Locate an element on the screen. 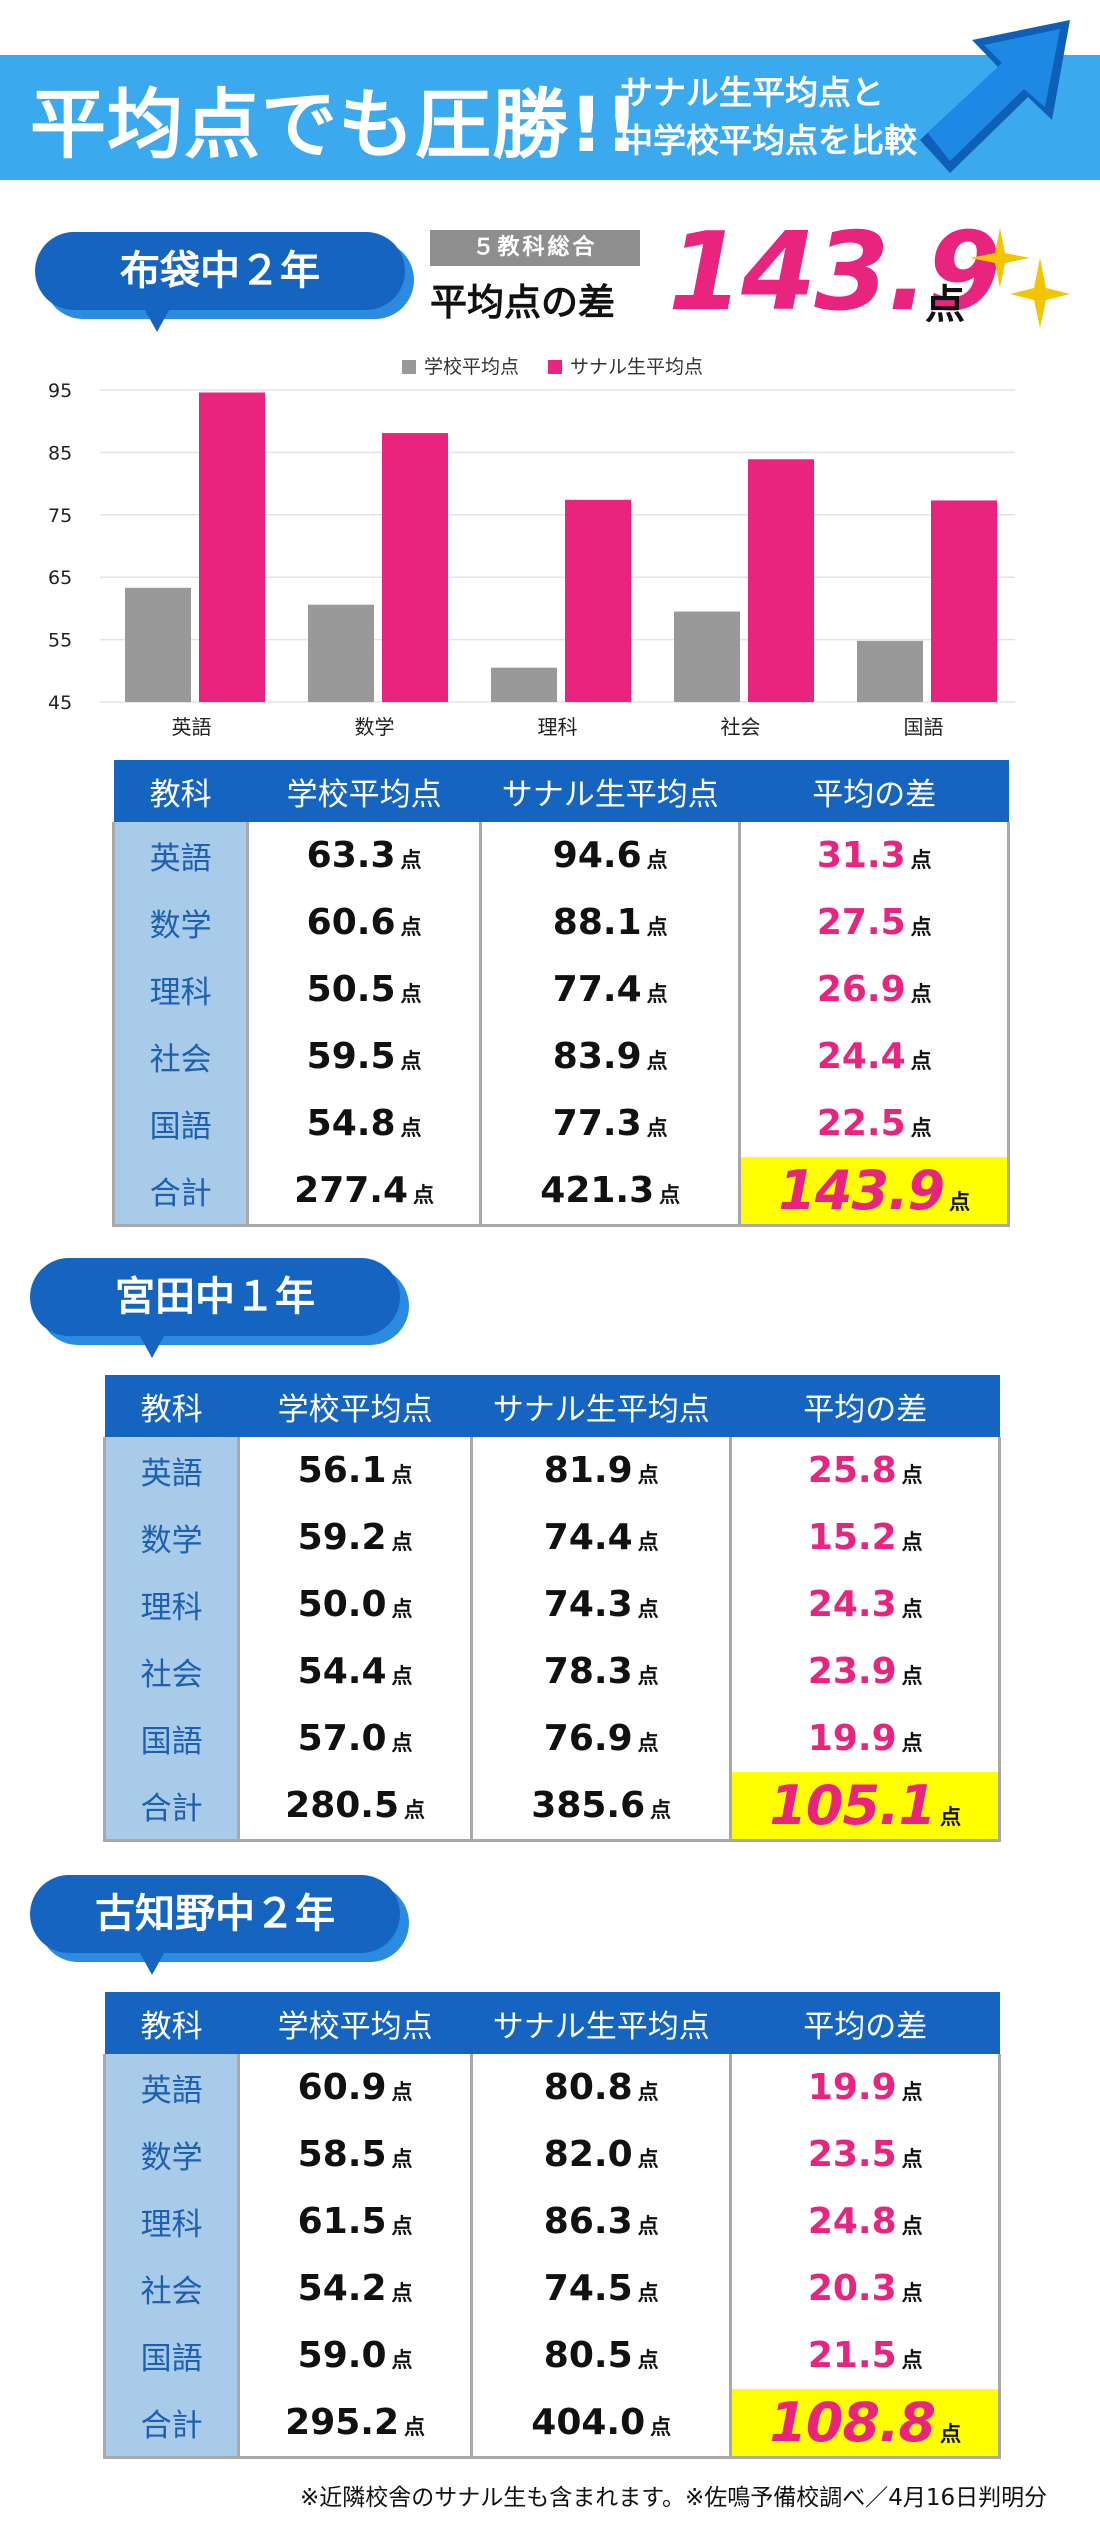 The image size is (1100, 2526). school-average-value: 59.2 is located at coordinates (342, 1537).